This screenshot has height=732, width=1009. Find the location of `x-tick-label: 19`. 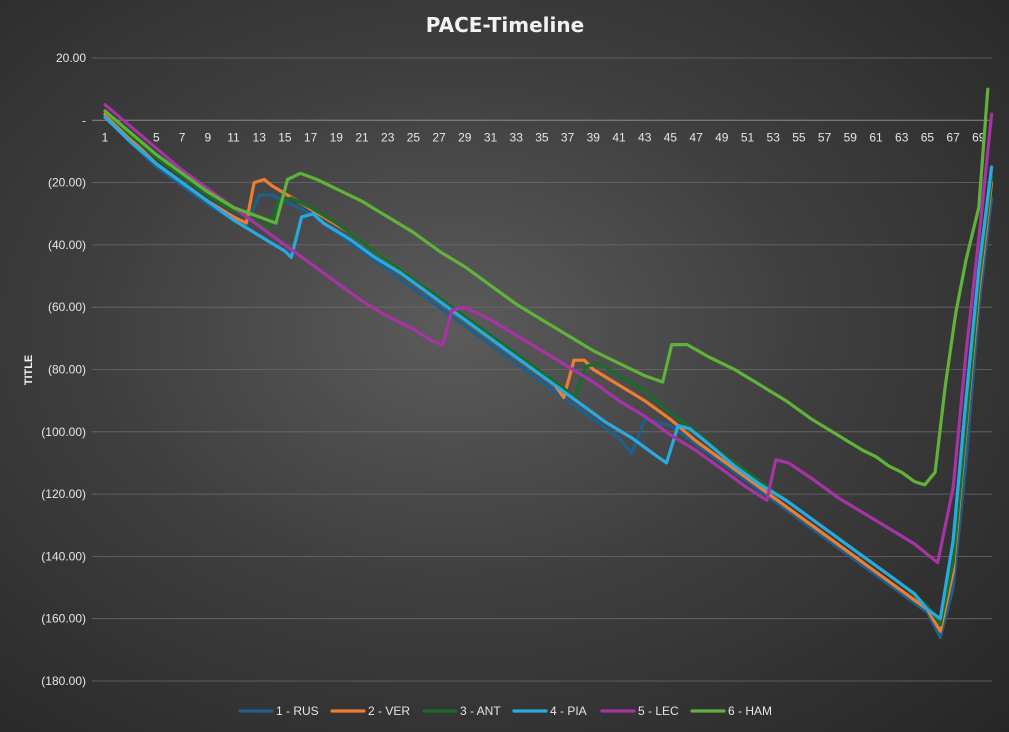

x-tick-label: 19 is located at coordinates (337, 137).